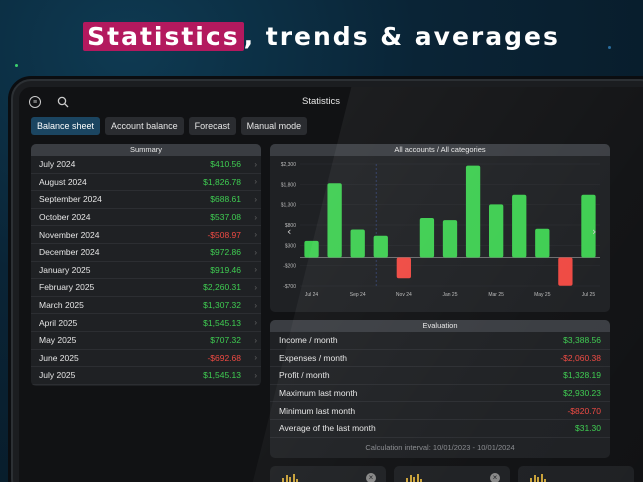 The height and width of the screenshot is (482, 643). Describe the element at coordinates (289, 165) in the screenshot. I see `y-tick-label: $2,300` at that location.